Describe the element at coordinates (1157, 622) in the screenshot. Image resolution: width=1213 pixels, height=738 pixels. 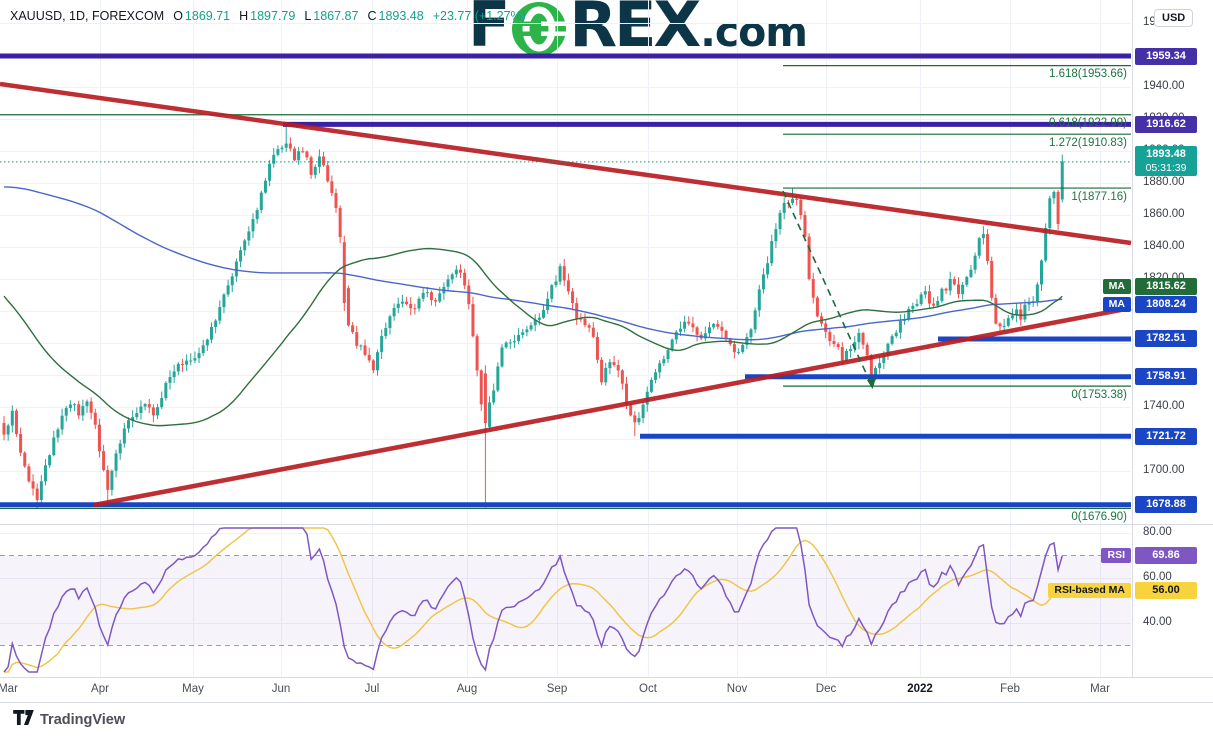
I see `rsi-axis-label: 40.00` at that location.